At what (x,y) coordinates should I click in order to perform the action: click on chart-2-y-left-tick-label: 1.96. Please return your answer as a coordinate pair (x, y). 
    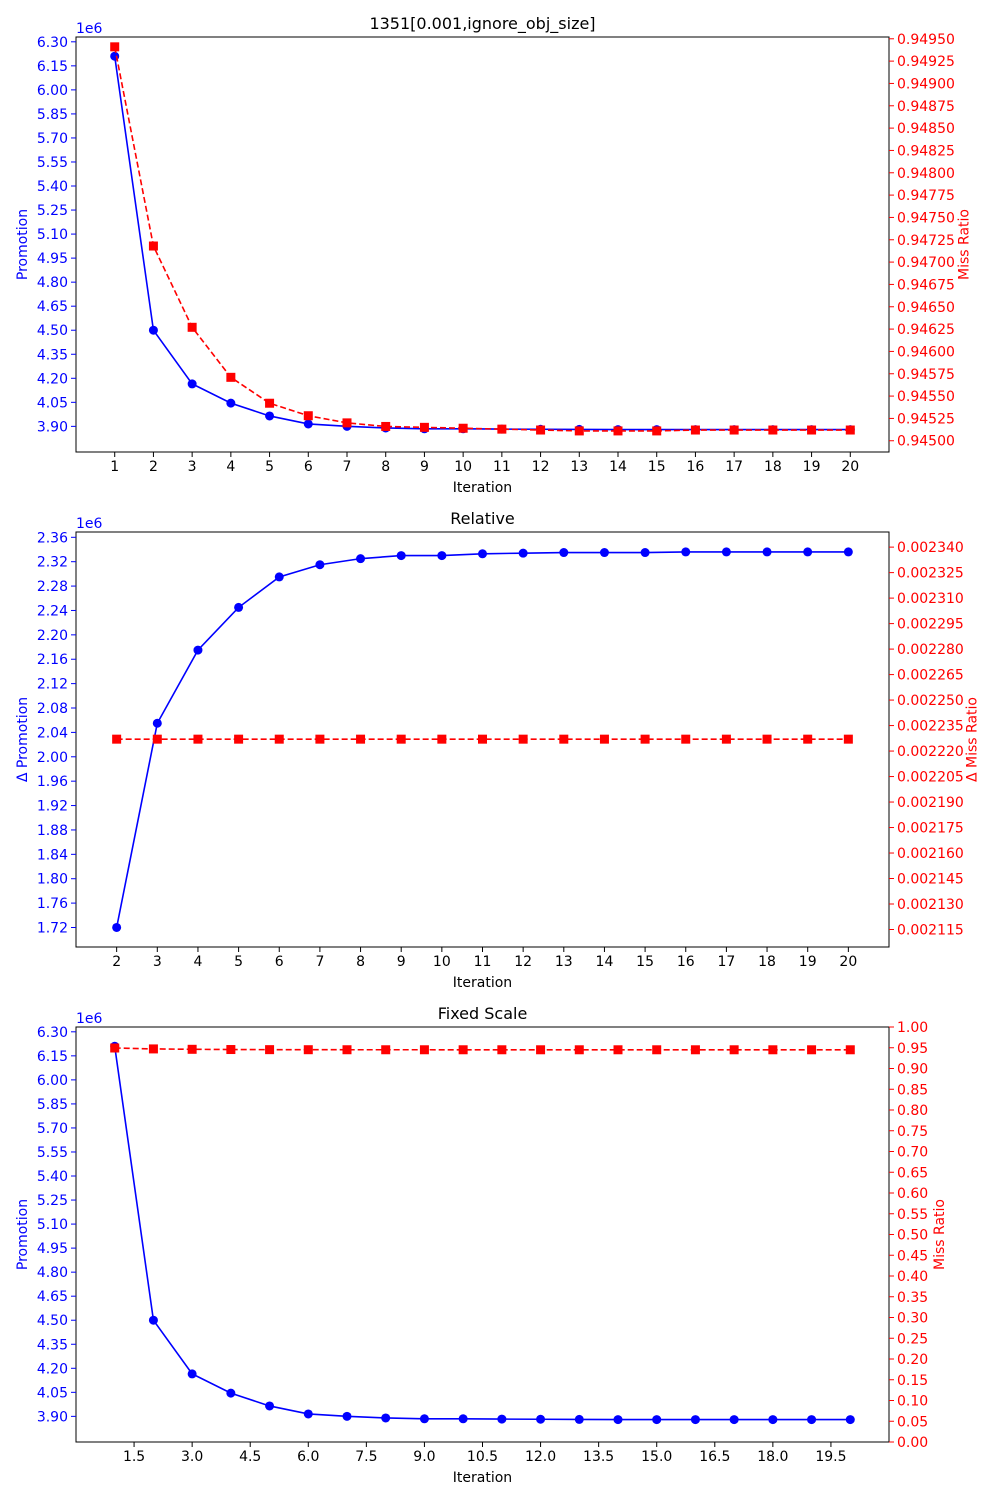
    Looking at the image, I should click on (52, 782).